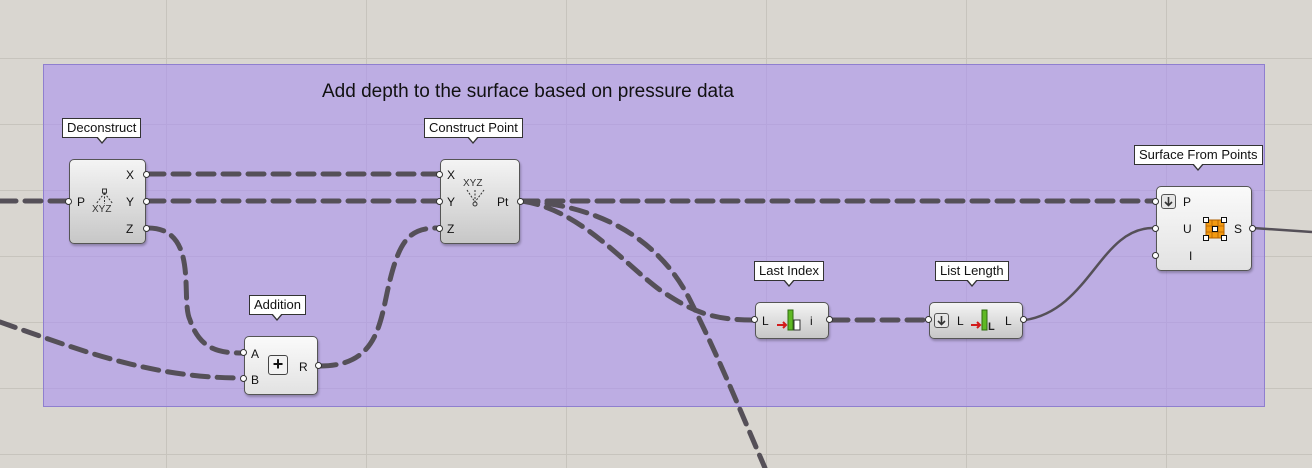 The width and height of the screenshot is (1312, 468). Describe the element at coordinates (503, 202) in the screenshot. I see `construct-point-output-pt: Pt` at that location.